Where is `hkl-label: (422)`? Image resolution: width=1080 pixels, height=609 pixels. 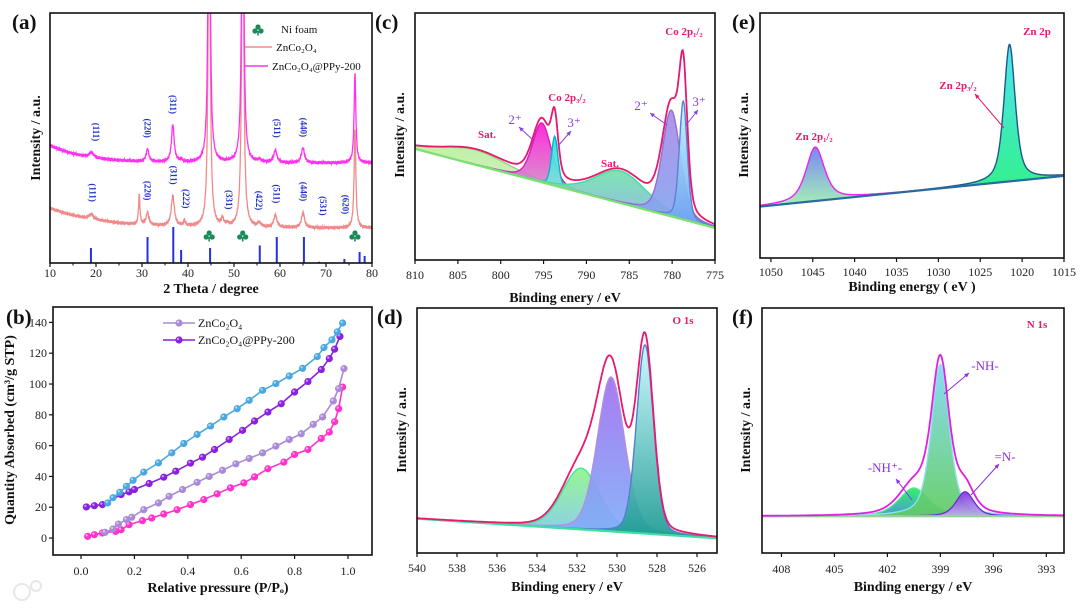 hkl-label: (422) is located at coordinates (259, 201).